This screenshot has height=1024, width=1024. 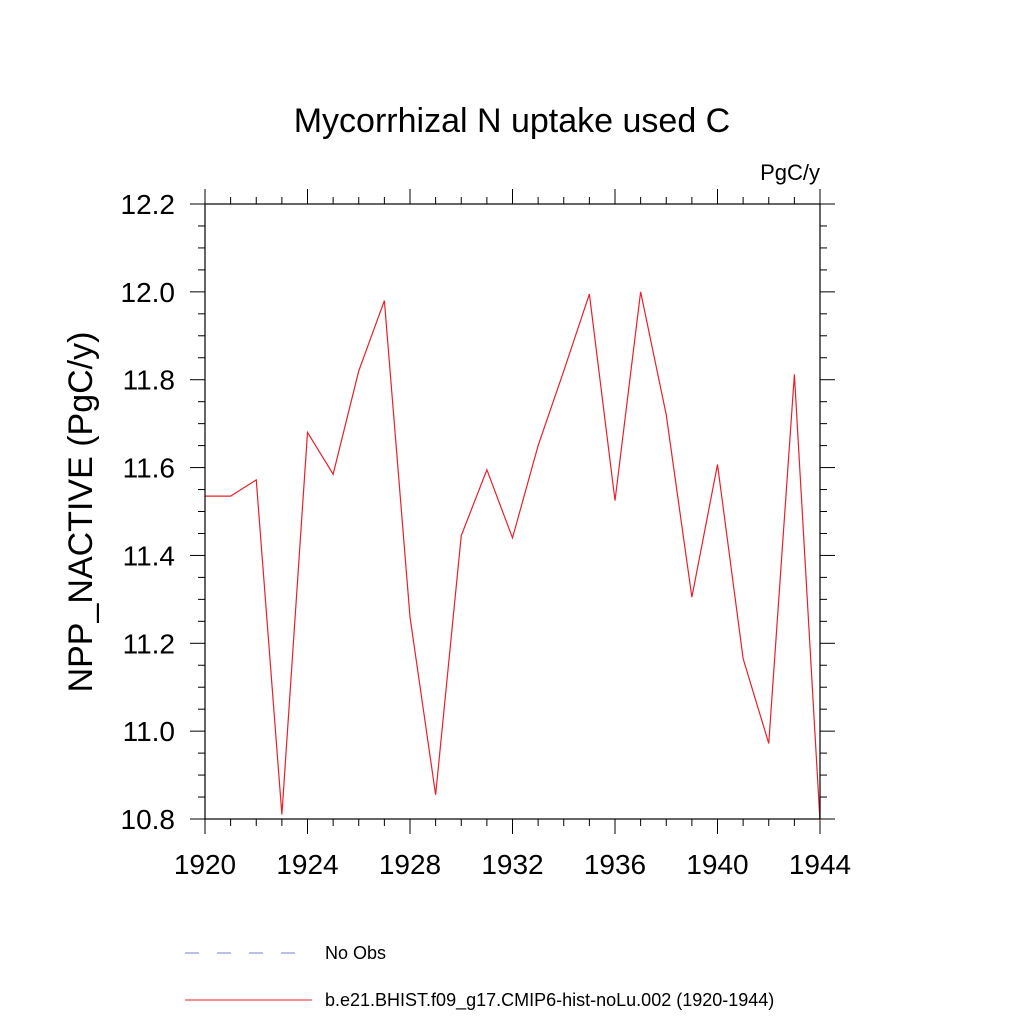 What do you see at coordinates (148, 204) in the screenshot?
I see `y-tick-label: 12.2` at bounding box center [148, 204].